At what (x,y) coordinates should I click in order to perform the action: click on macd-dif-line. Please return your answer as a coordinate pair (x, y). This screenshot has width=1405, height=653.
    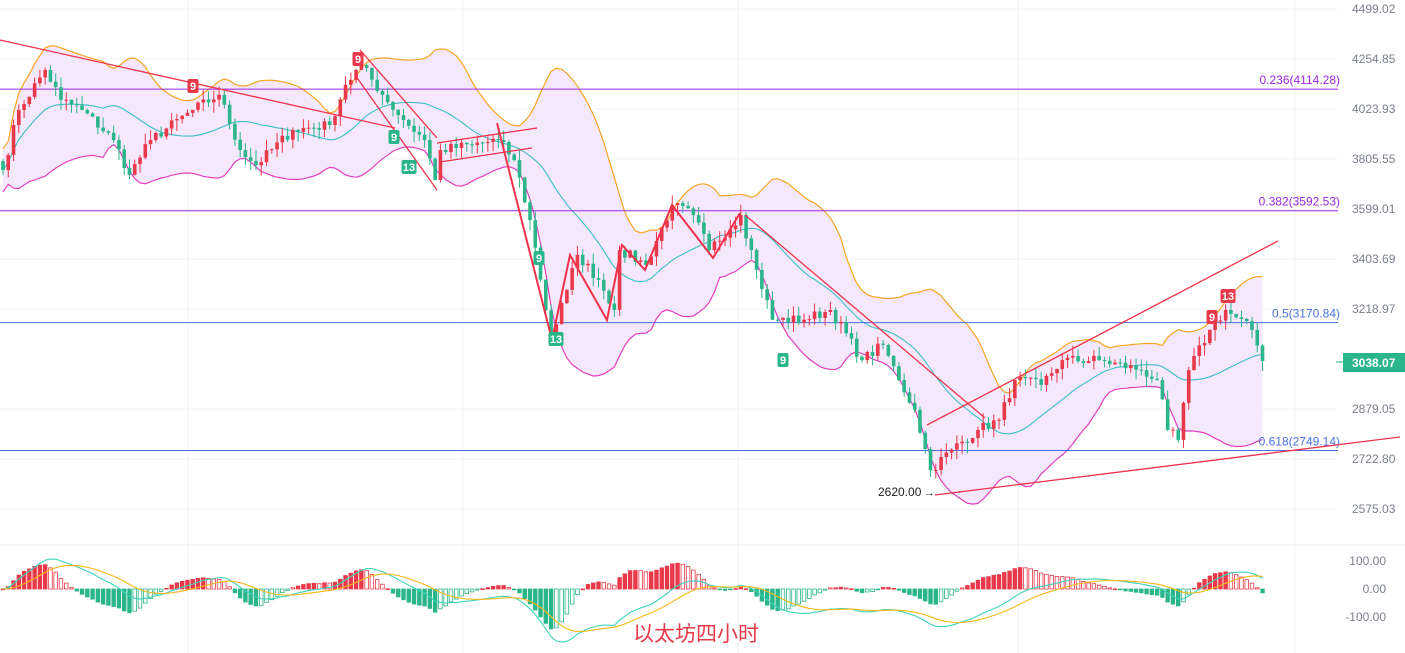
    Looking at the image, I should click on (632, 600).